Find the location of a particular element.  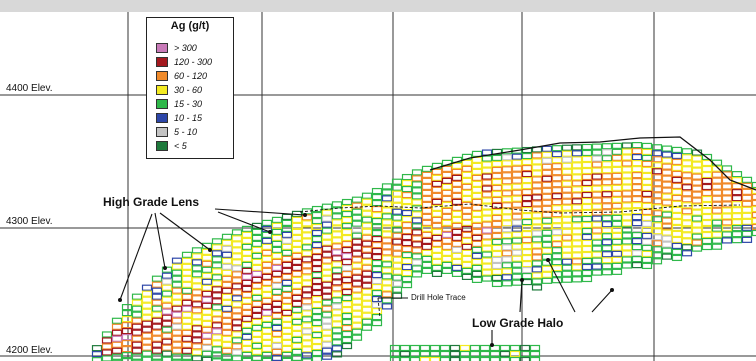

elevation-label-4200: 4200 Elev. is located at coordinates (29, 350).